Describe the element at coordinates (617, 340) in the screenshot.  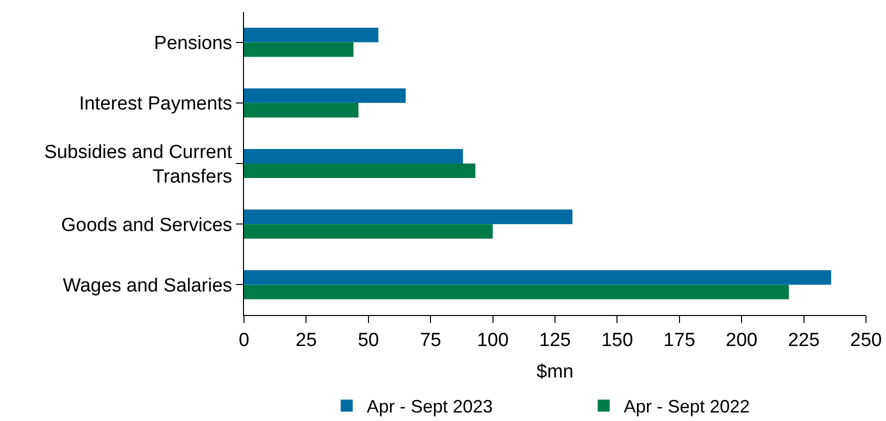
I see `x-tick-label: 150` at that location.